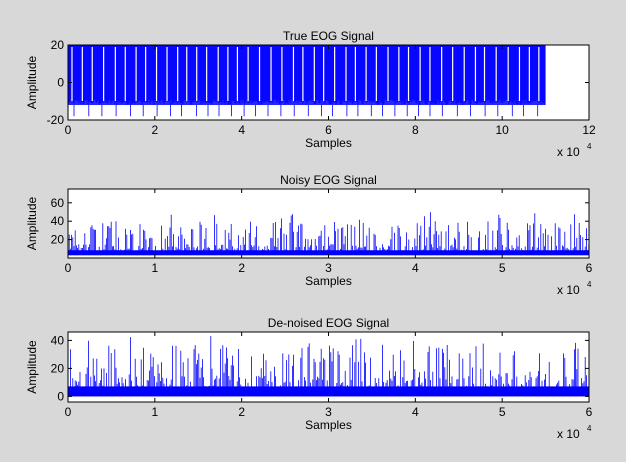 Image resolution: width=626 pixels, height=462 pixels. Describe the element at coordinates (589, 130) in the screenshot. I see `x-tick-label: 12` at that location.